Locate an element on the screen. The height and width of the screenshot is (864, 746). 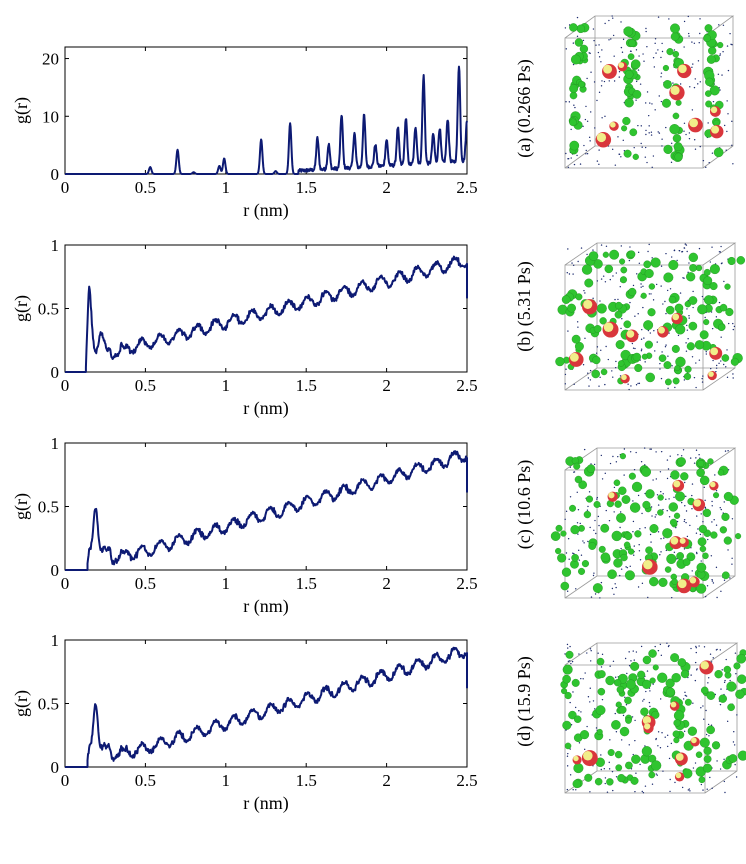
snapshot-b is located at coordinates (650, 316).